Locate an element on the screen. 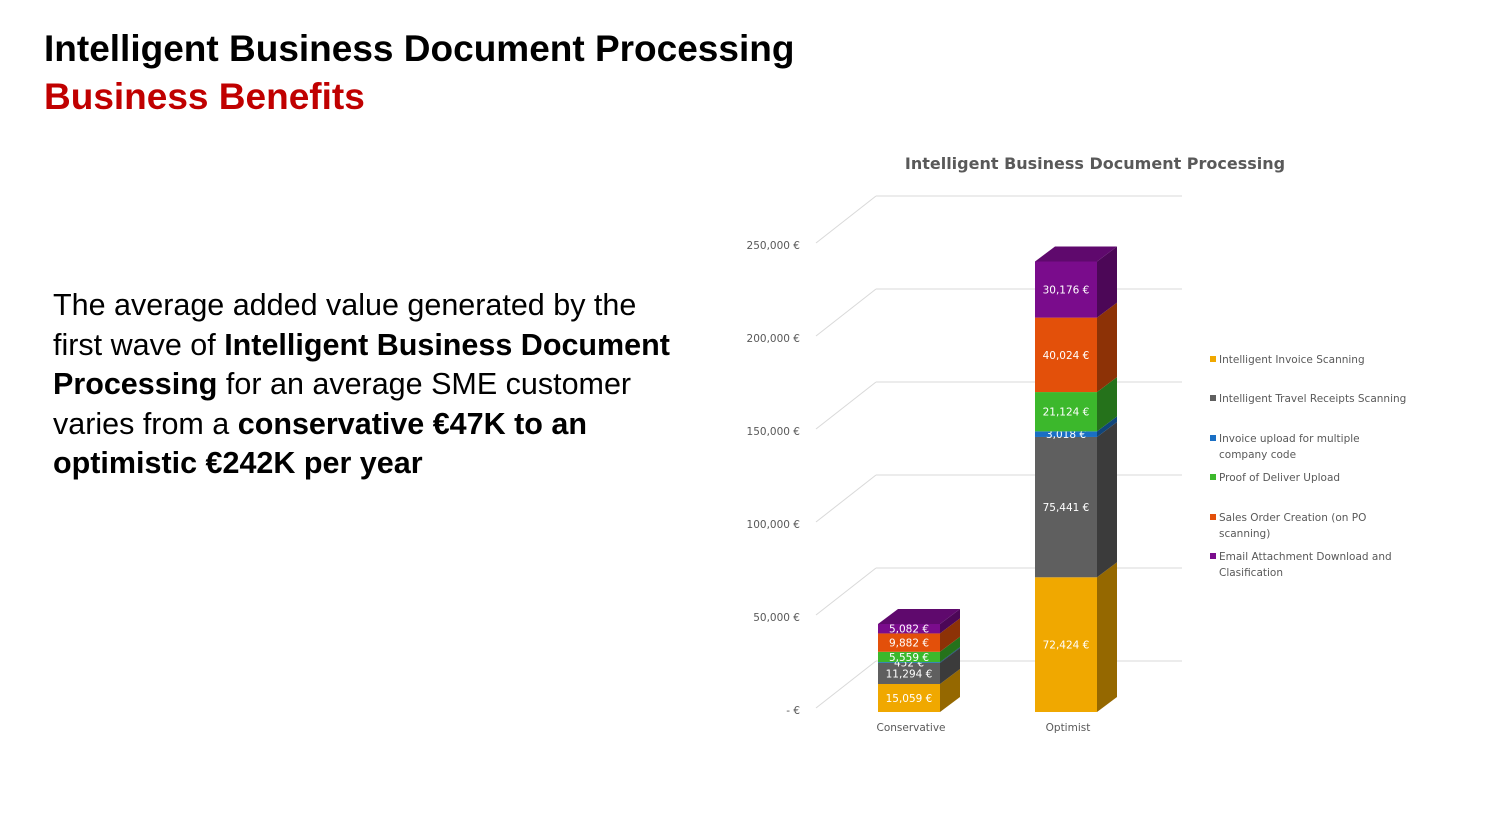 Image resolution: width=1512 pixels, height=828 pixels. data-label: 5,559 € is located at coordinates (909, 658).